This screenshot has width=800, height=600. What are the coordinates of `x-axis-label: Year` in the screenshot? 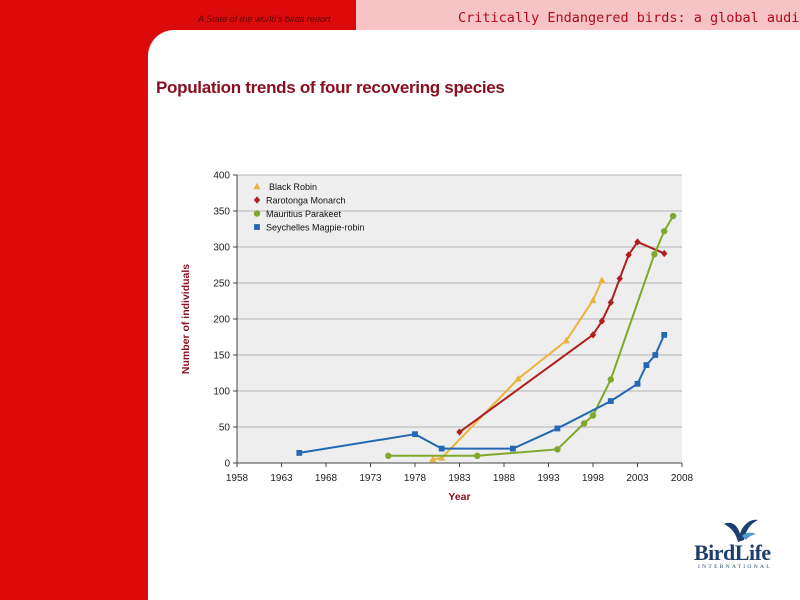 It's located at (459, 497).